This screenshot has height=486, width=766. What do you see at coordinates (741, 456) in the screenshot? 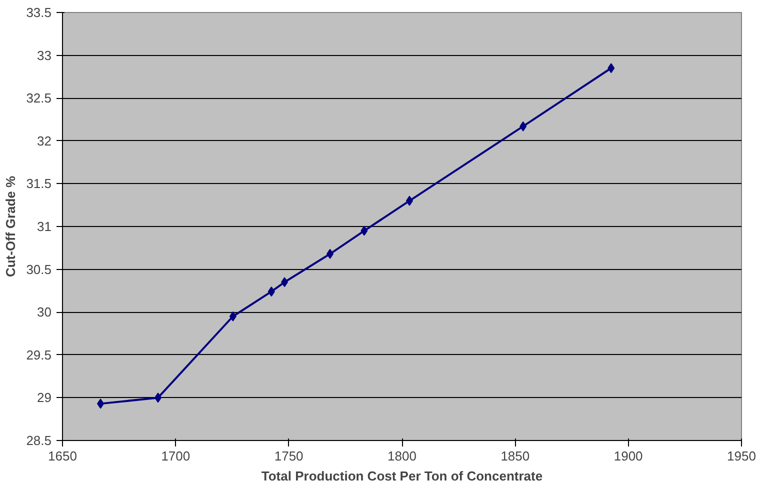
I see `x-tick-label: 1950` at bounding box center [741, 456].